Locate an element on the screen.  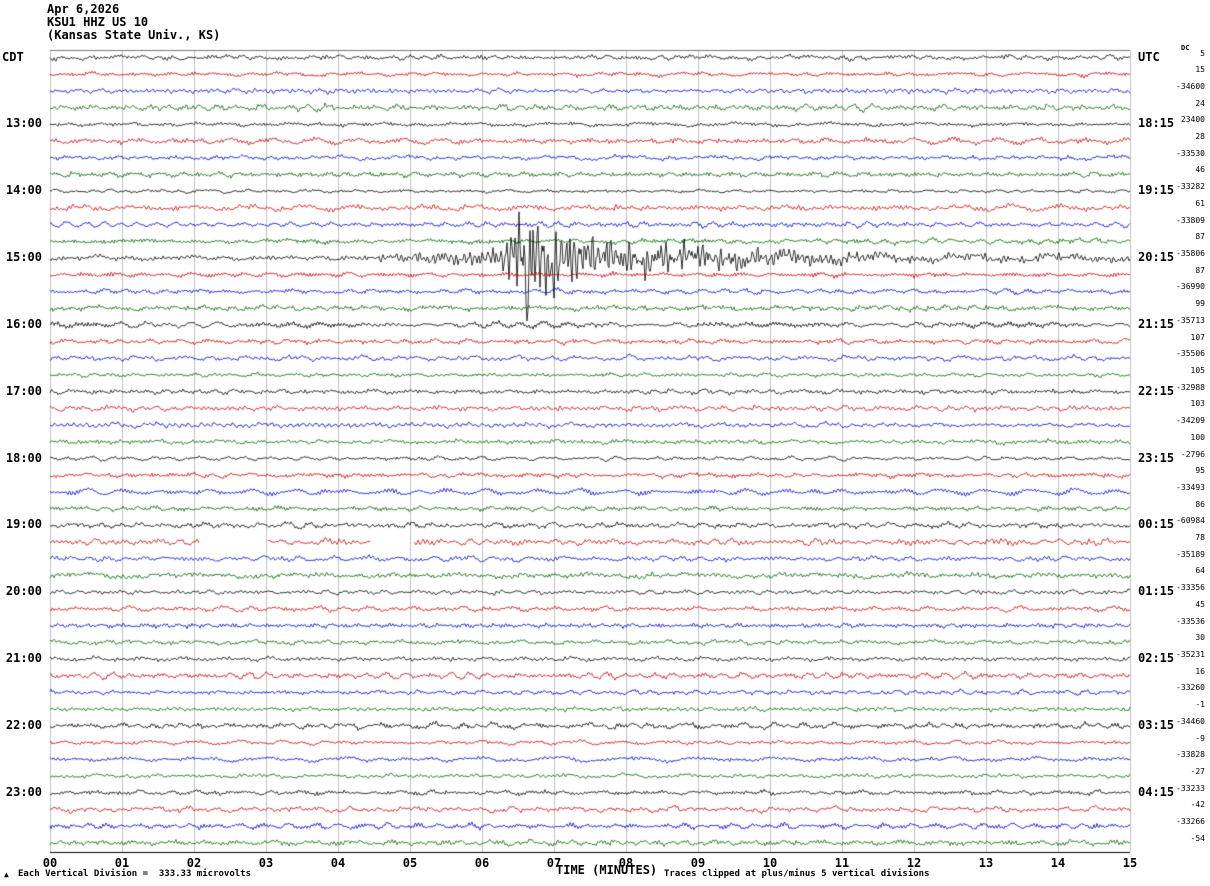
x-axis-title: TIME (MINUTES) is located at coordinates (607, 870).